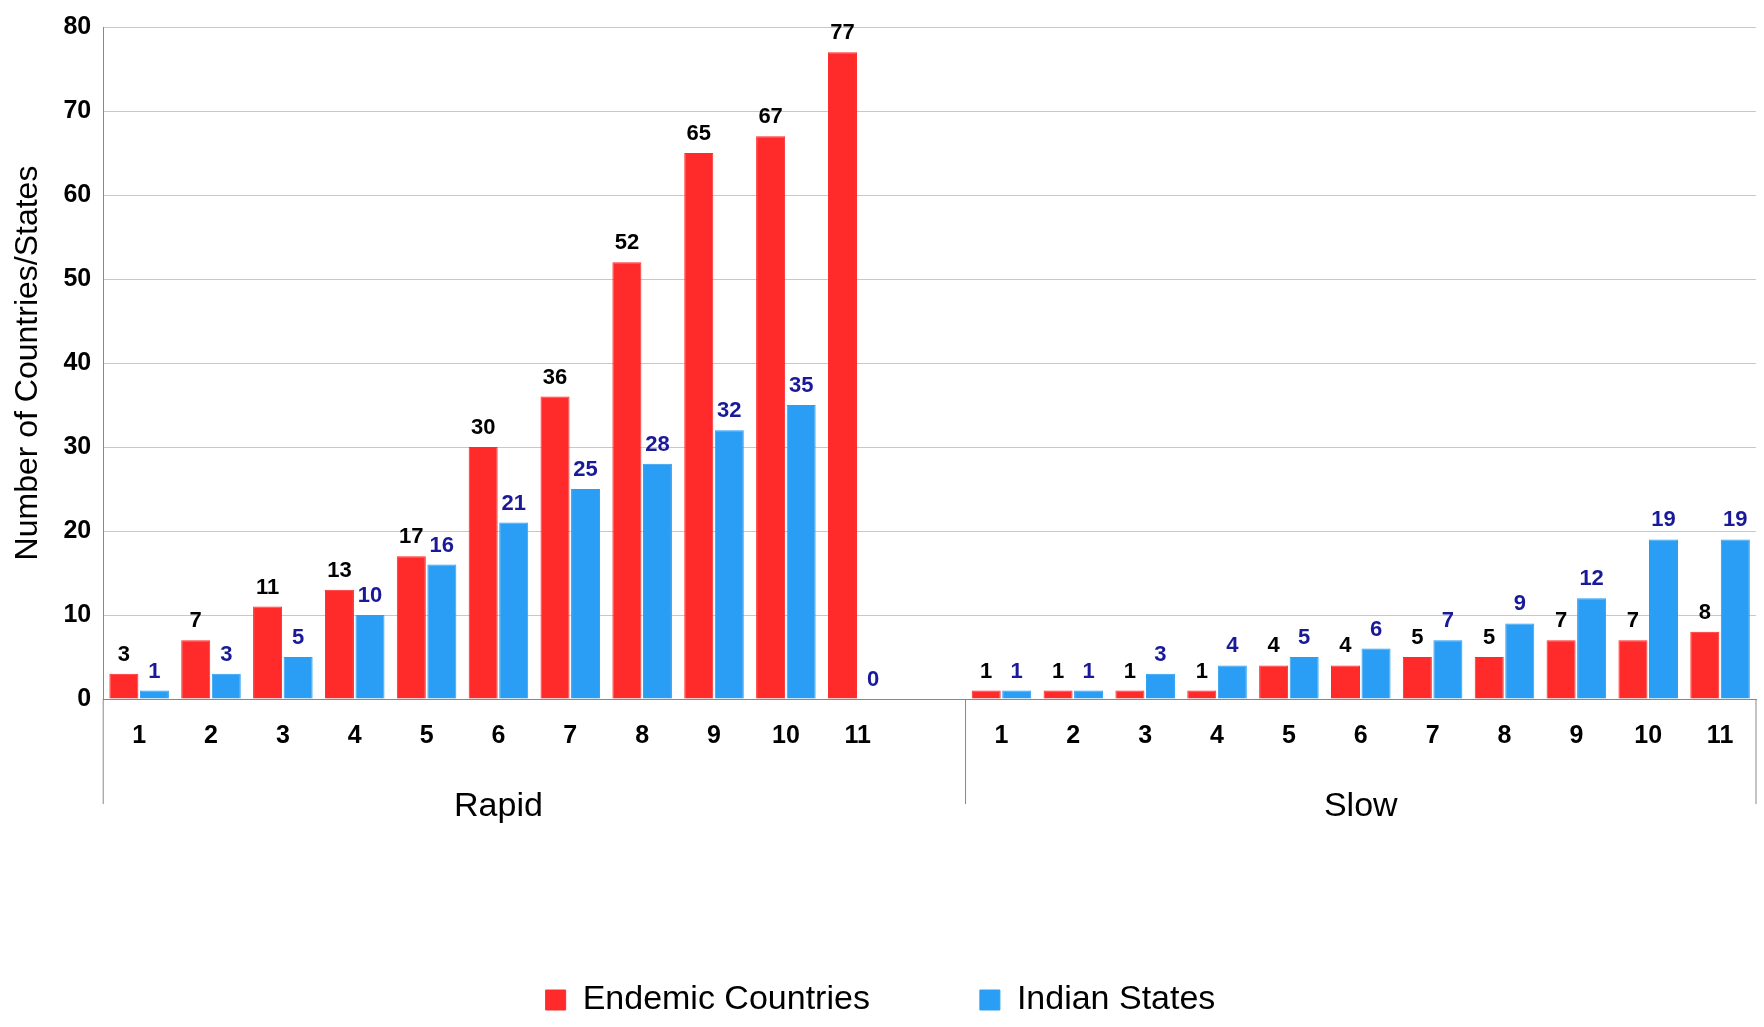 This screenshot has width=1764, height=1027. I want to click on x-tick-label: 8, so click(642, 733).